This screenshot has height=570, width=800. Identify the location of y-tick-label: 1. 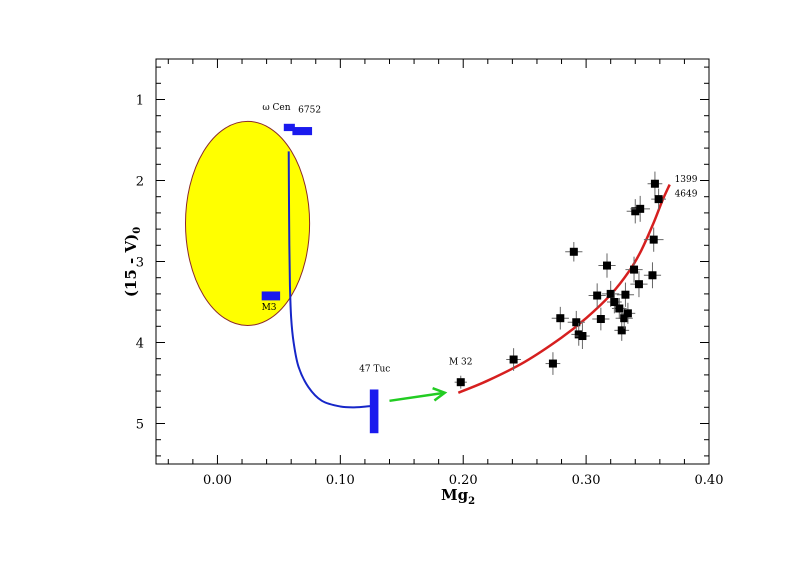
(140, 101).